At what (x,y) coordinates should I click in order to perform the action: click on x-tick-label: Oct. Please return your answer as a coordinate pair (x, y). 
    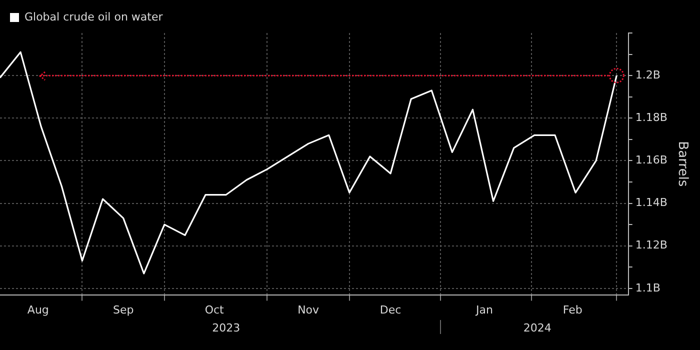
    Looking at the image, I should click on (214, 309).